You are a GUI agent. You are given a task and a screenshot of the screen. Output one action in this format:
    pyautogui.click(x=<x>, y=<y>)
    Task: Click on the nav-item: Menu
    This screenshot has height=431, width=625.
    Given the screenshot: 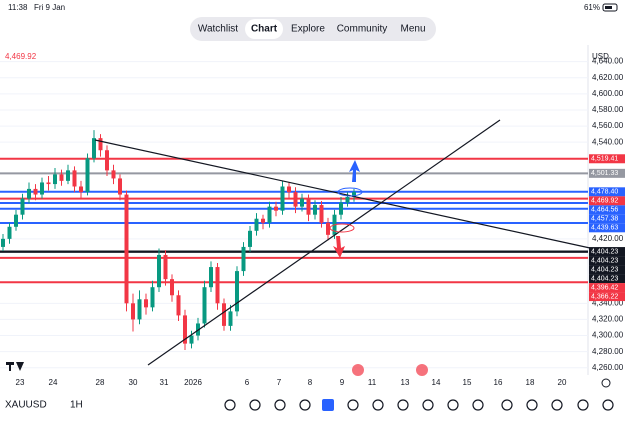 What is the action you would take?
    pyautogui.click(x=412, y=29)
    